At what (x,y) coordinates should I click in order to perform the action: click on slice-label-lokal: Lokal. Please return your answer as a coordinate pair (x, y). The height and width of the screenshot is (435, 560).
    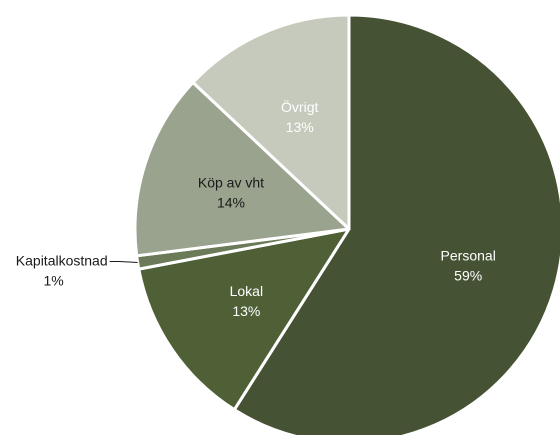
    Looking at the image, I should click on (246, 291).